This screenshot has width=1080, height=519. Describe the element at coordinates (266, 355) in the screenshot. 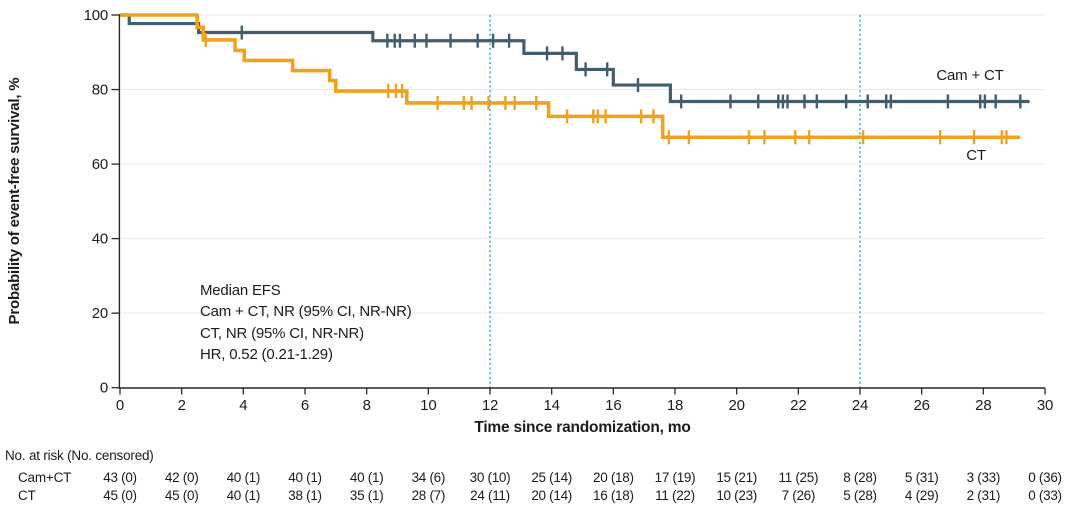

I see `annotation-hazard-ratio: HR, 0.52 (0.21-1.29)` at that location.